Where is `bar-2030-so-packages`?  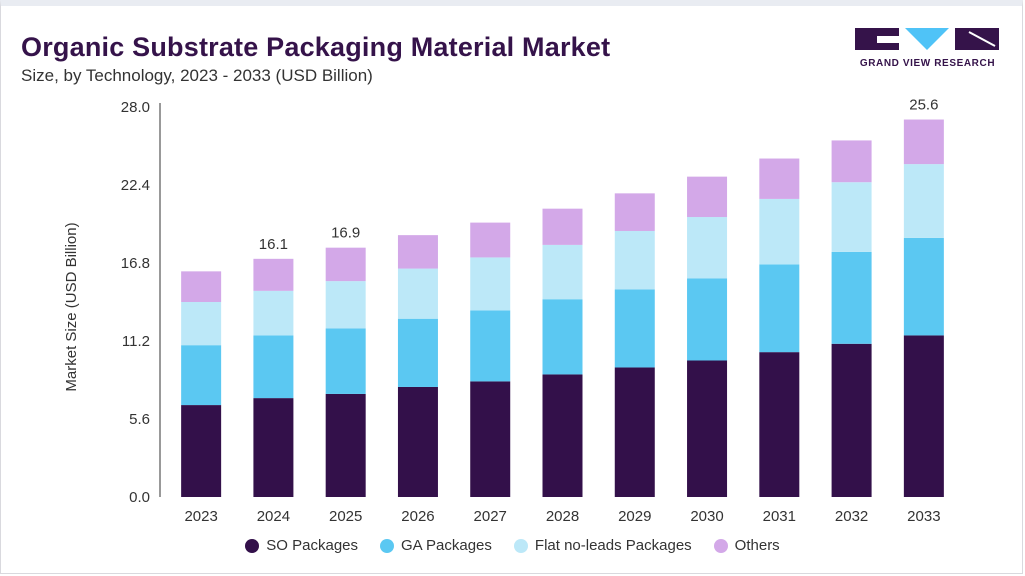 bar-2030-so-packages is located at coordinates (707, 428).